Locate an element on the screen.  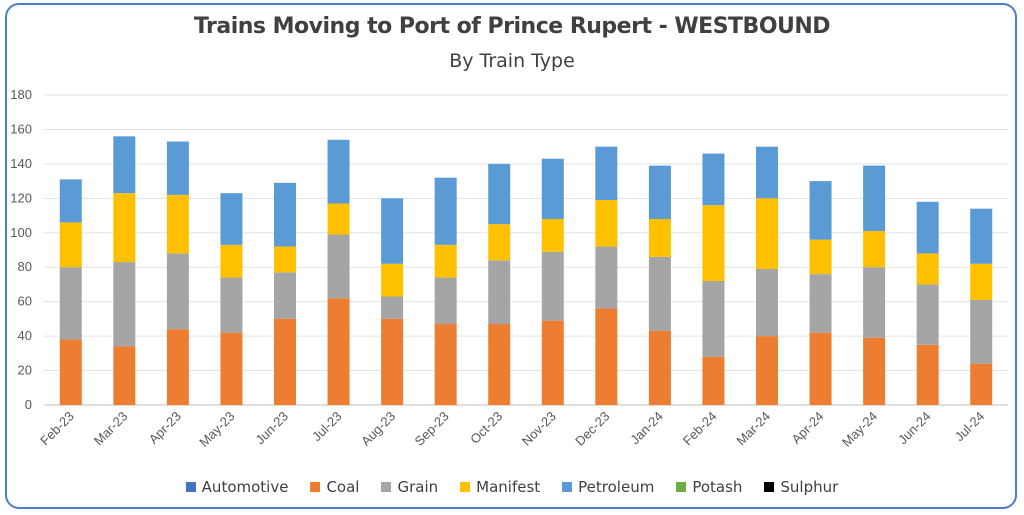
x-tick-label: Nov-23 is located at coordinates (539, 429).